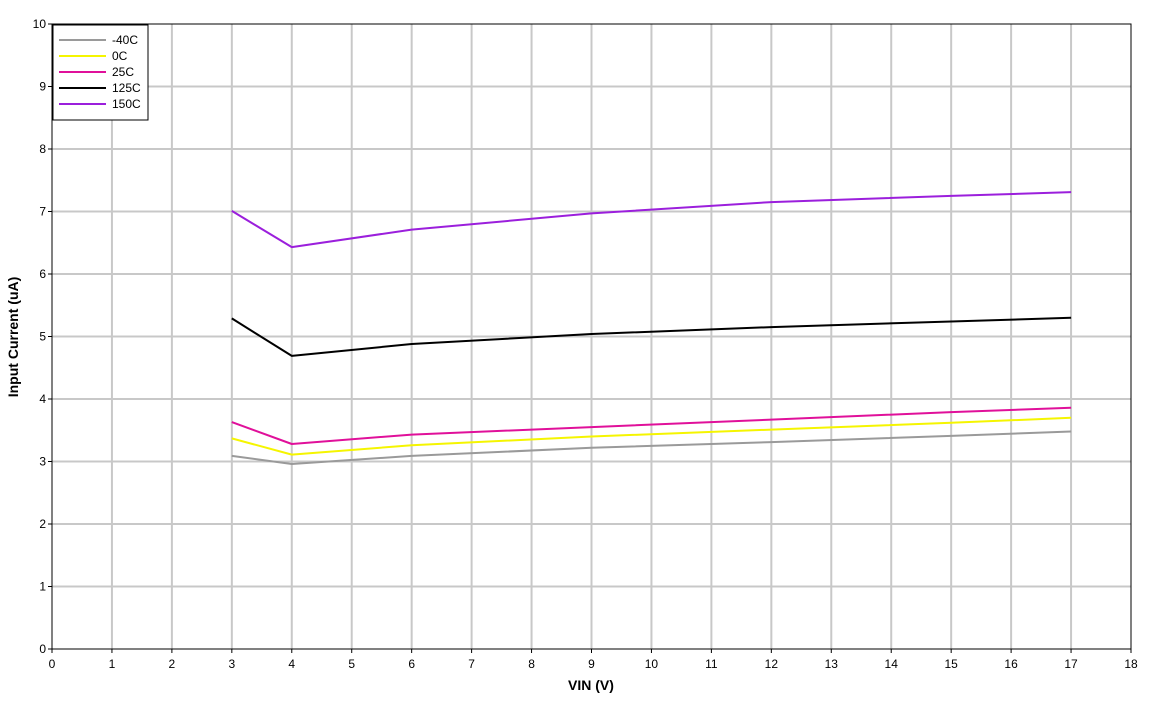  What do you see at coordinates (42, 149) in the screenshot?
I see `y-tick-label: 8` at bounding box center [42, 149].